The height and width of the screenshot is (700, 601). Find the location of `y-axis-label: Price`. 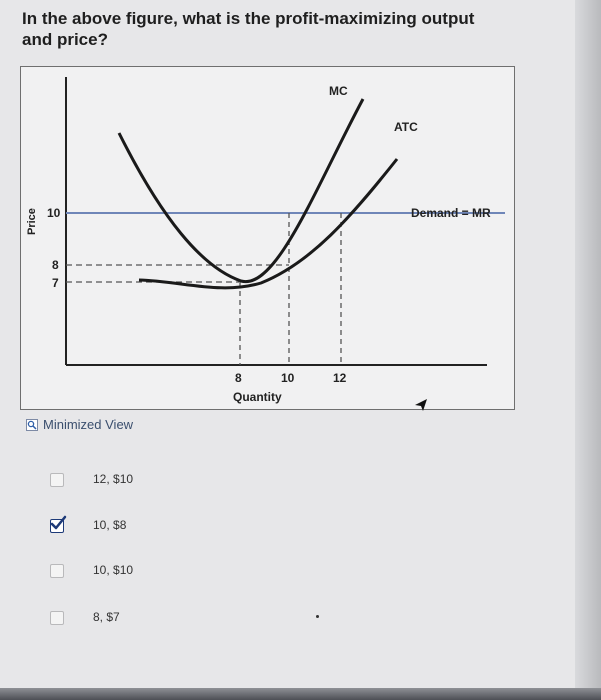

y-axis-label: Price is located at coordinates (32, 221).